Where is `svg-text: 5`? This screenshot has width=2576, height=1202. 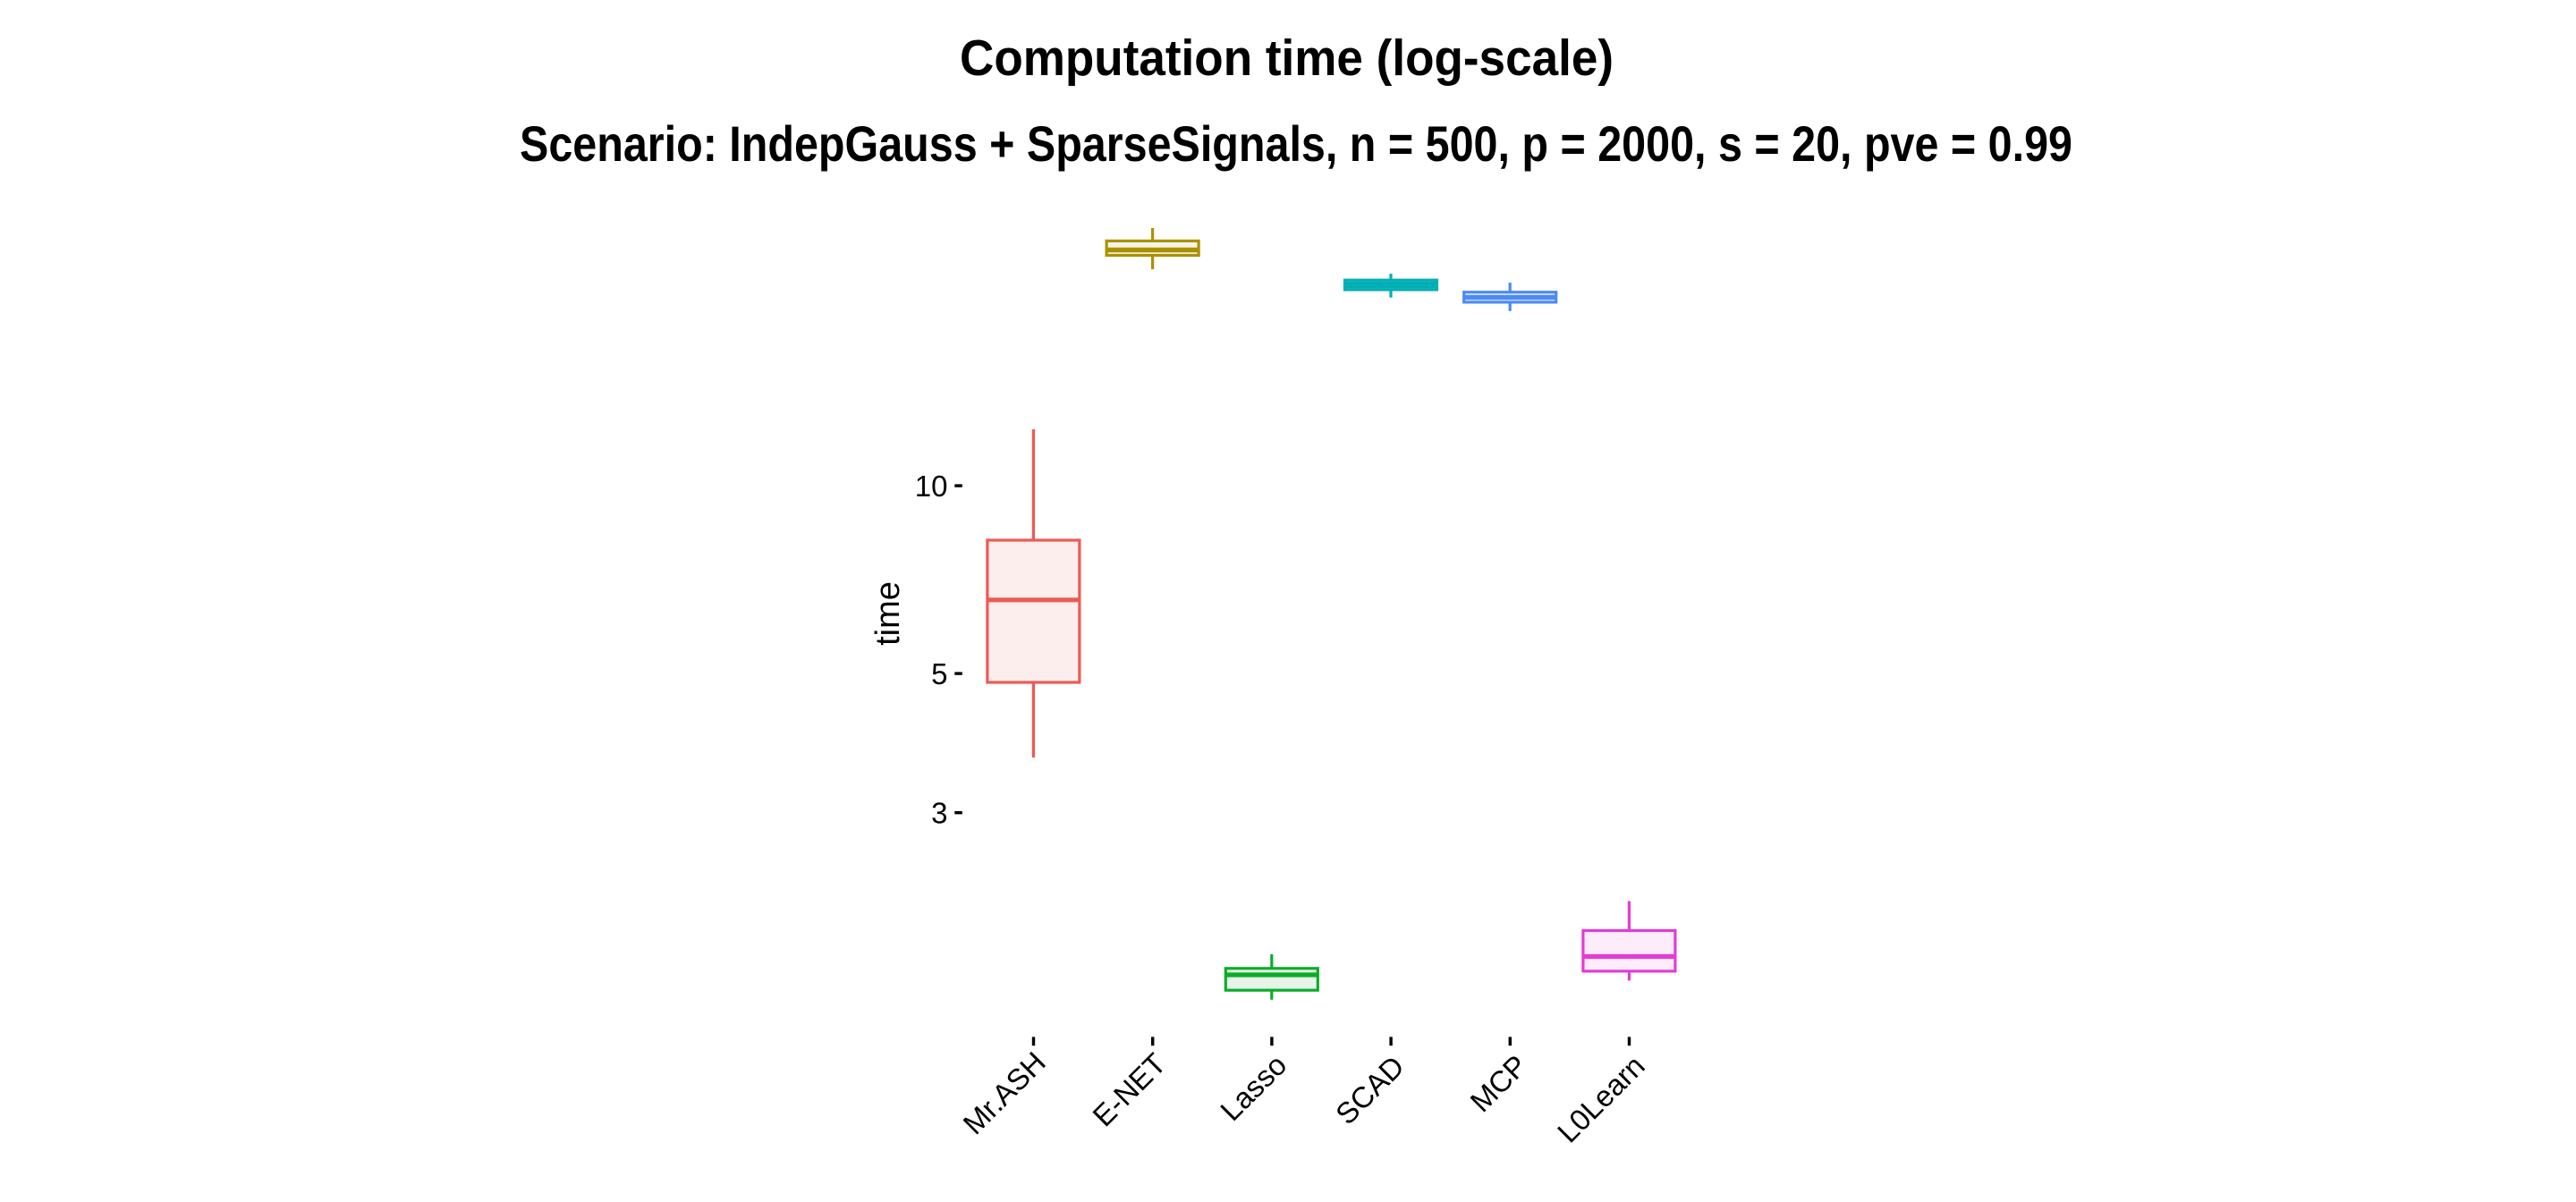
svg-text: 5 is located at coordinates (939, 673).